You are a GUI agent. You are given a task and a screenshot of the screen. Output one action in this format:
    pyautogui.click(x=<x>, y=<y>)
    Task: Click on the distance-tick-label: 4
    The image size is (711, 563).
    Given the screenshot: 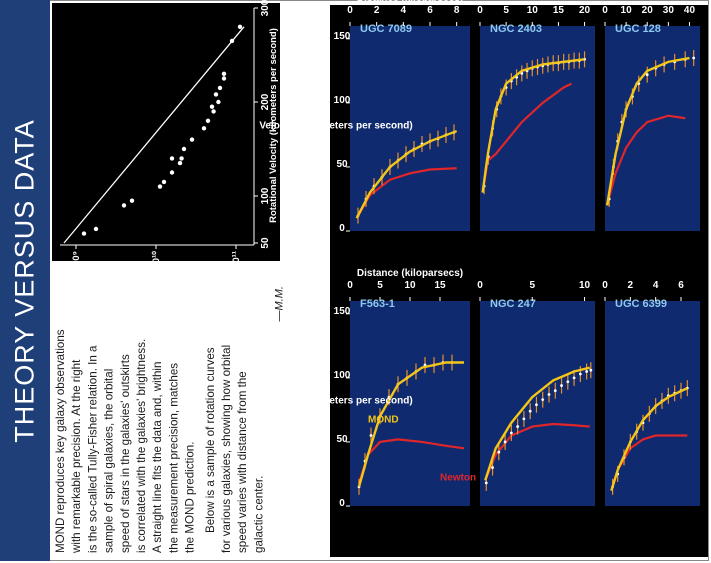 What is the action you would take?
    pyautogui.click(x=404, y=10)
    